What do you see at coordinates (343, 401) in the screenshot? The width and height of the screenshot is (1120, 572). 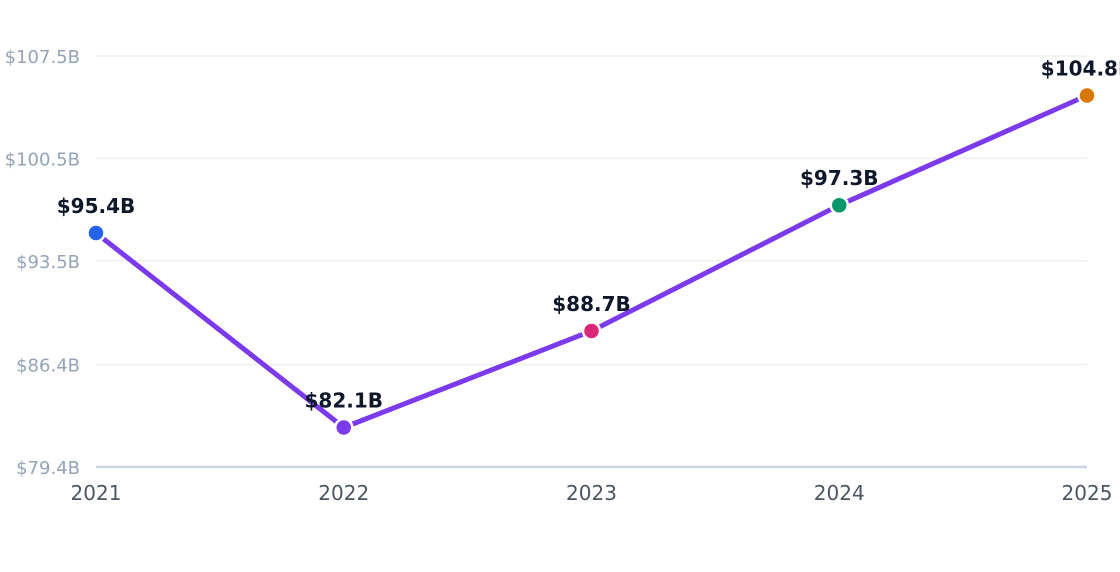 I see `data-label: $82.1B` at bounding box center [343, 401].